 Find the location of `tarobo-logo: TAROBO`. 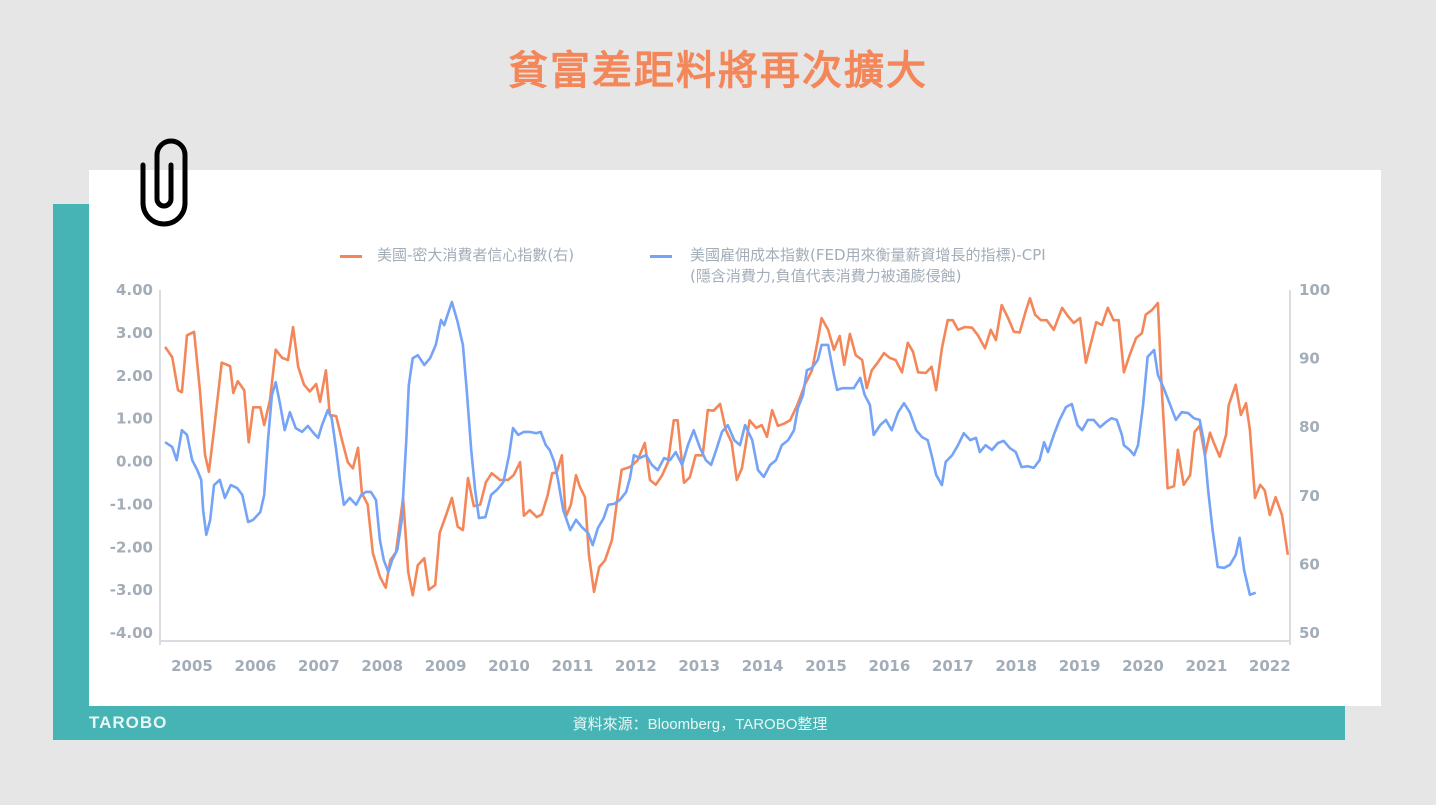

tarobo-logo: TAROBO is located at coordinates (128, 722).